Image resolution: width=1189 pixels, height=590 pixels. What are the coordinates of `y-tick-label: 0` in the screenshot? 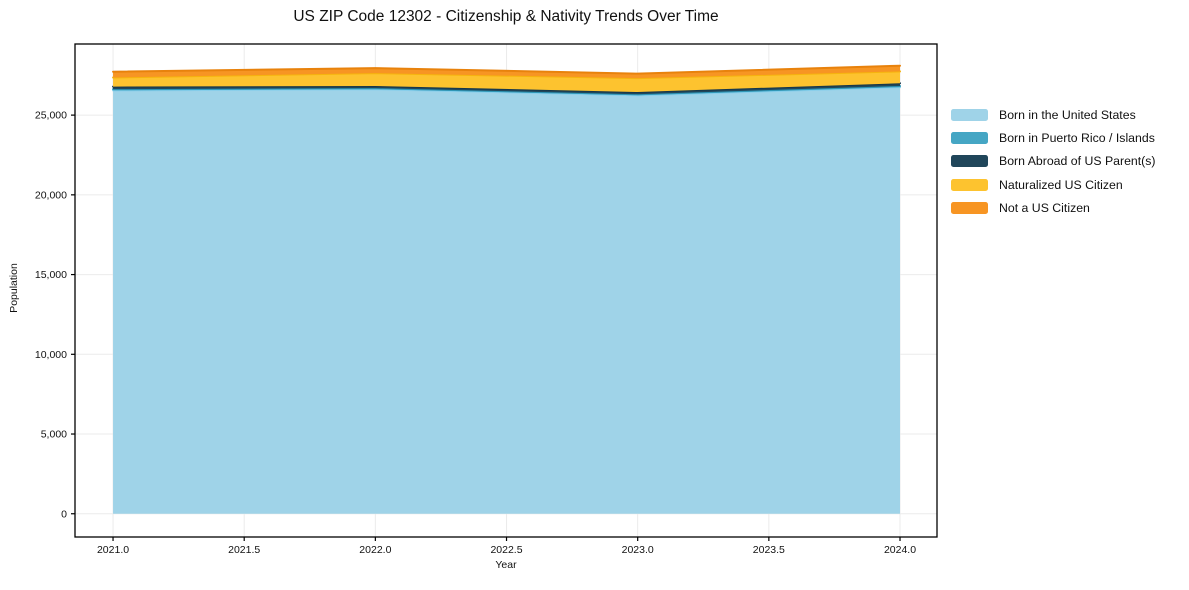 It's located at (64, 514).